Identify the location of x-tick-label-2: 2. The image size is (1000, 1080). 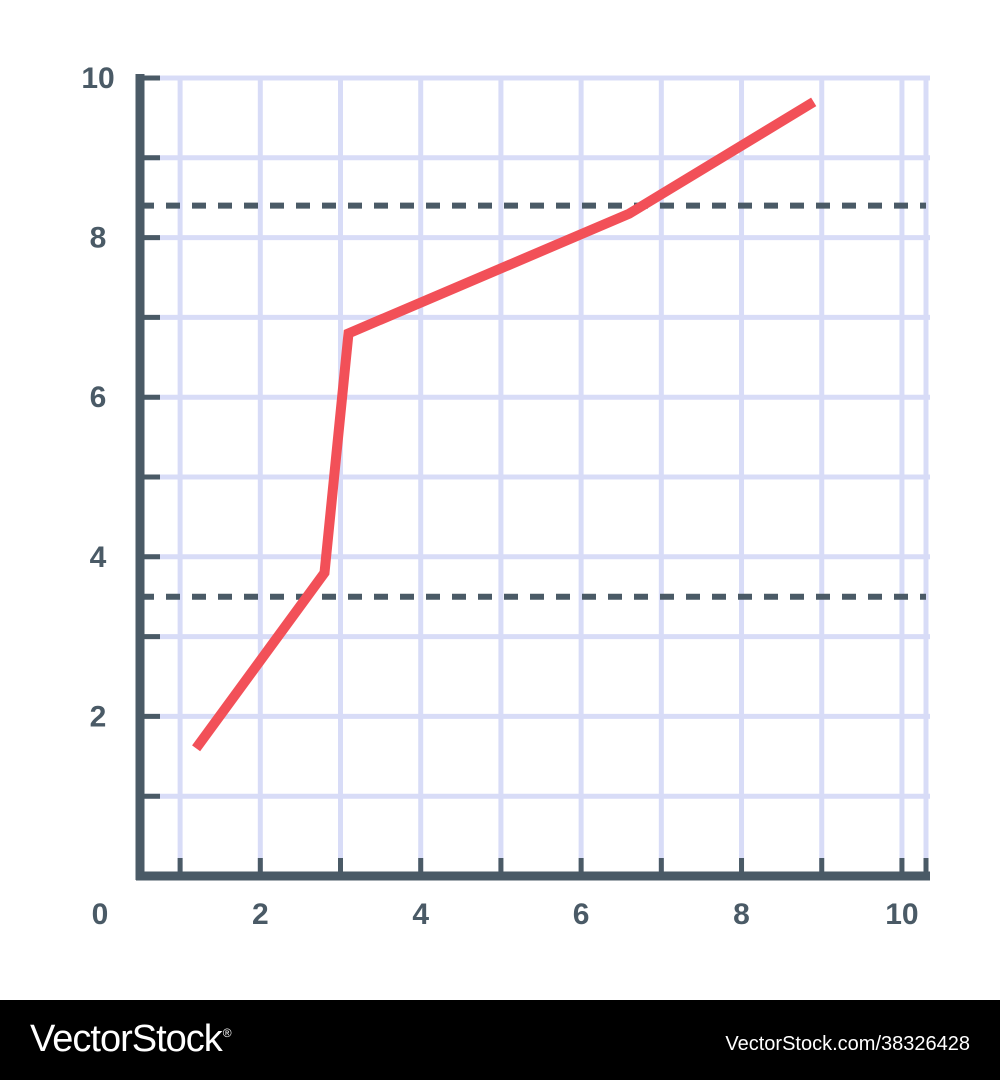
(260, 914).